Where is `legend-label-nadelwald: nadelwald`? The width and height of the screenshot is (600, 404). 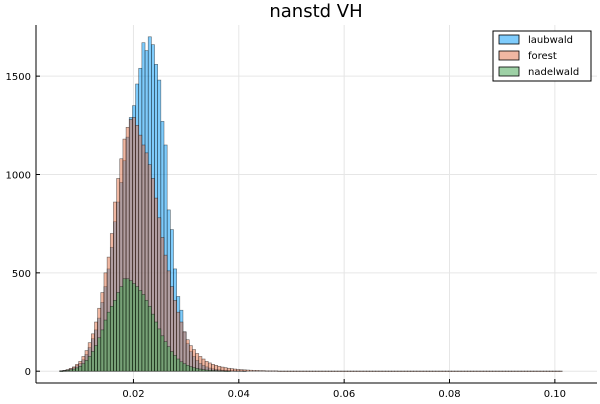 legend-label-nadelwald: nadelwald is located at coordinates (553, 72).